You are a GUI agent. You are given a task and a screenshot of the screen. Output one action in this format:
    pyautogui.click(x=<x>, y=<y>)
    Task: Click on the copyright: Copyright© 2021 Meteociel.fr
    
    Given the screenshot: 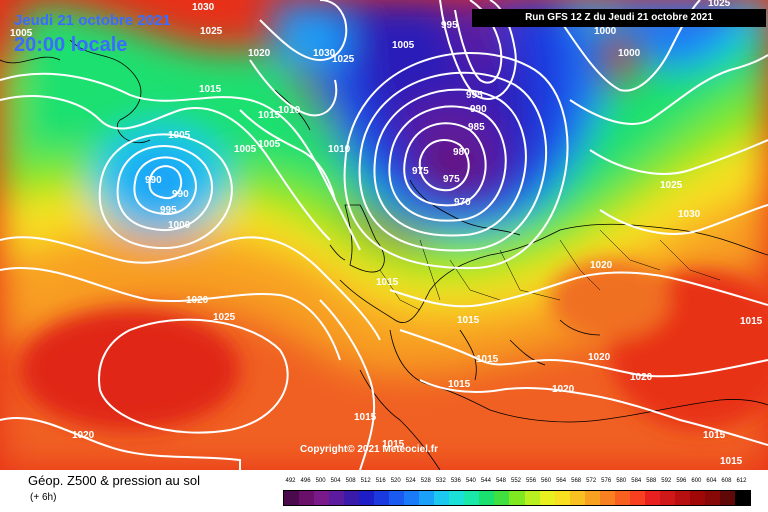 What is the action you would take?
    pyautogui.click(x=369, y=449)
    